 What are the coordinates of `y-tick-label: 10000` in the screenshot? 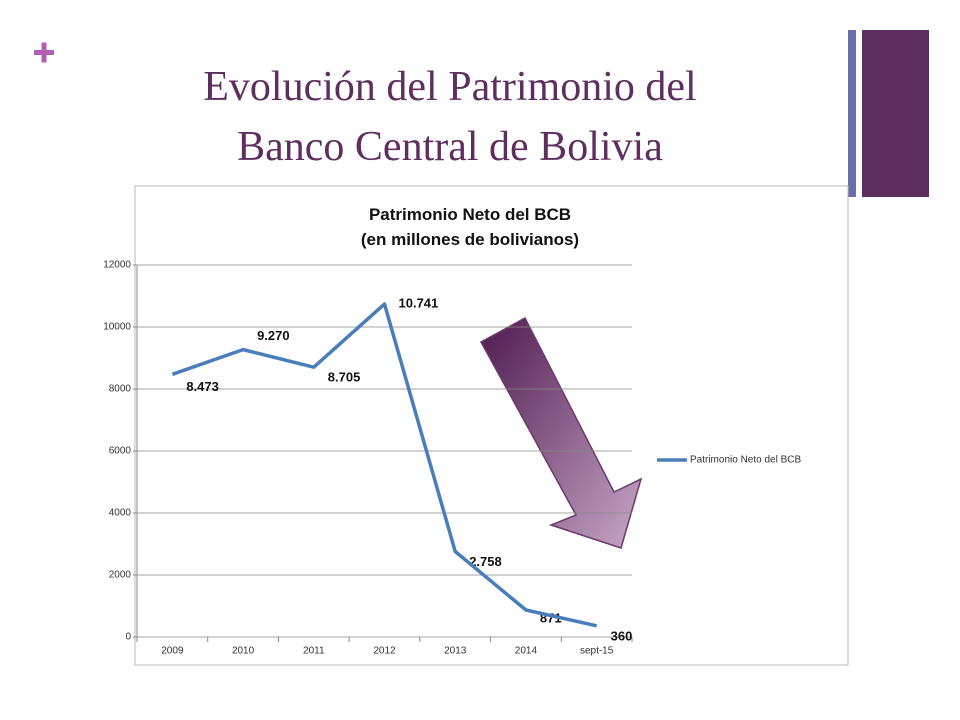 It's located at (117, 327).